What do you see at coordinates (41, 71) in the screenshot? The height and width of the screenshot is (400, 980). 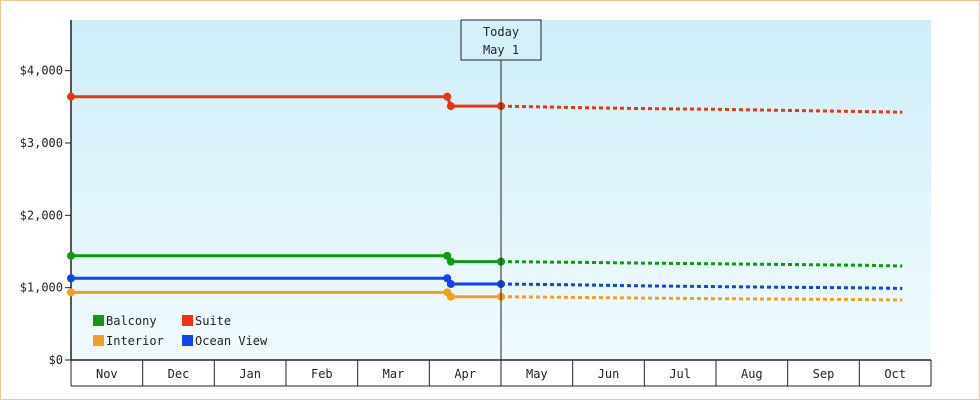 I see `y-tick-label: $4,000` at bounding box center [41, 71].